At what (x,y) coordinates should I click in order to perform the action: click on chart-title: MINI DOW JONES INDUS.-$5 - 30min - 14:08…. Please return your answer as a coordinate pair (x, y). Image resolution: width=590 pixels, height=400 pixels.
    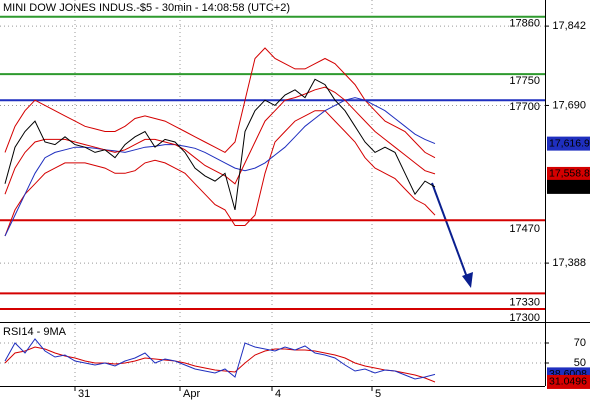
    Looking at the image, I should click on (146, 8).